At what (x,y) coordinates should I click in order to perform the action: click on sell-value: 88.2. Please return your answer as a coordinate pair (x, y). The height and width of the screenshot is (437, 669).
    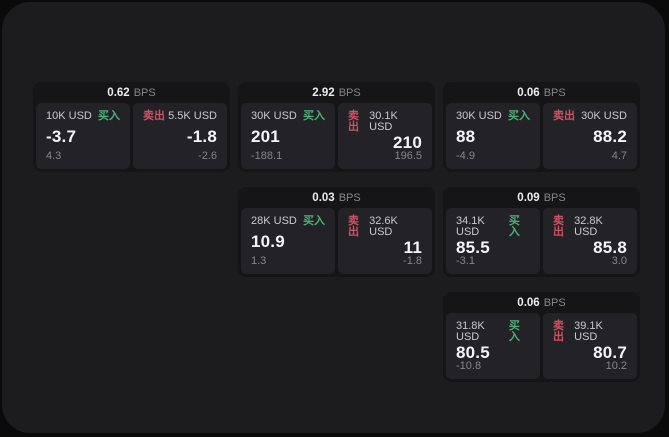
    Looking at the image, I should click on (610, 136).